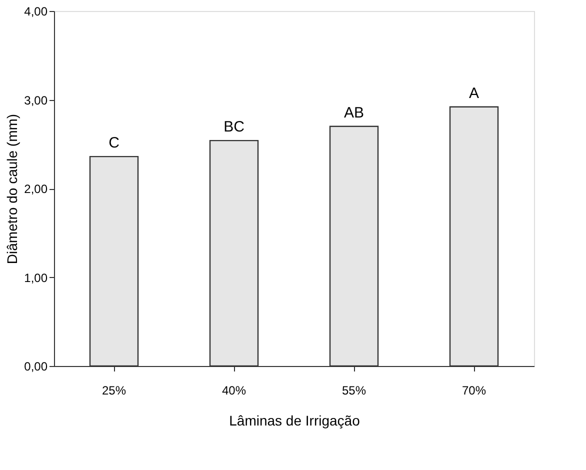 This screenshot has width=586, height=470. Describe the element at coordinates (36, 11) in the screenshot. I see `y-tick-label: 4,00` at that location.